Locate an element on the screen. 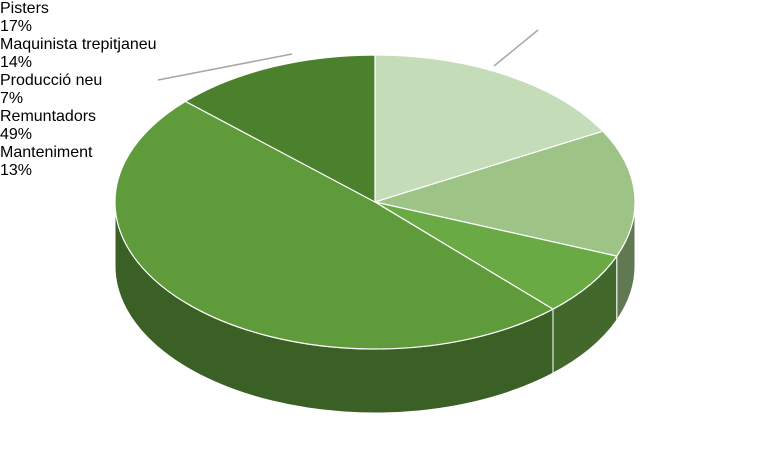  value-label: 7% is located at coordinates (12, 98).